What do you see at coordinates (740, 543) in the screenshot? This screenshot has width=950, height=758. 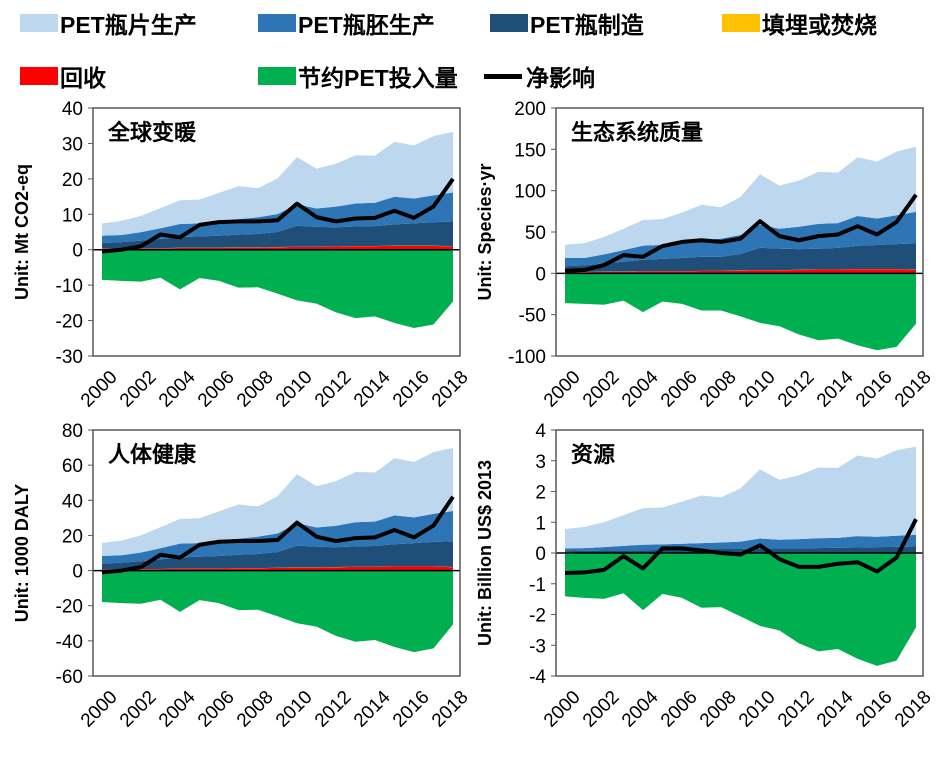 I see `area-preform` at bounding box center [740, 543].